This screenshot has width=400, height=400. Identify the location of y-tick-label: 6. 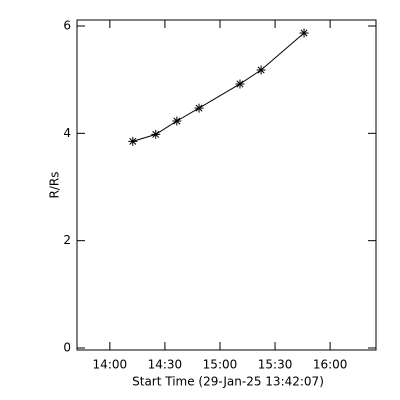
(67, 26).